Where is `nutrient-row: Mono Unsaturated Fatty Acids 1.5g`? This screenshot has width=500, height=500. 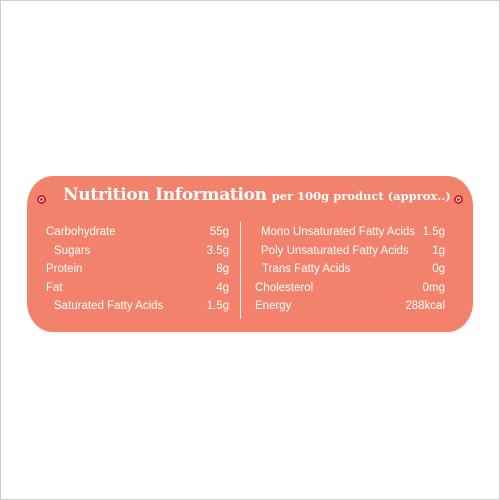
nutrient-row: Mono Unsaturated Fatty Acids 1.5g is located at coordinates (350, 232).